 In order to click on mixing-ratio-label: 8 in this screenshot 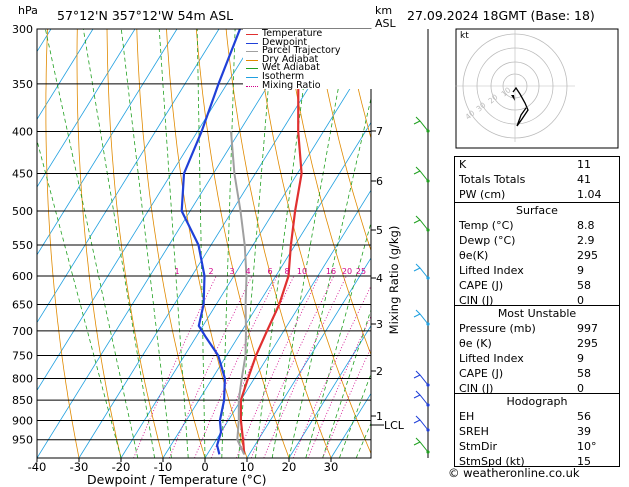, I will do `click(286, 271)`.